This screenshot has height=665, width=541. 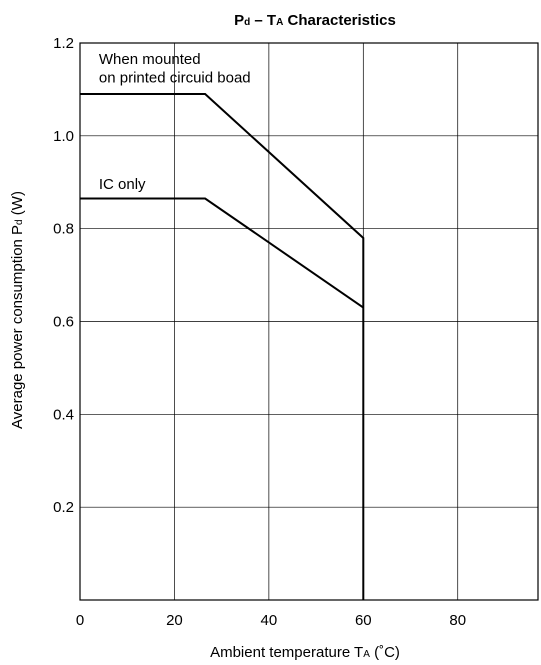 What do you see at coordinates (122, 184) in the screenshot?
I see `annotation-ic-only: IC only` at bounding box center [122, 184].